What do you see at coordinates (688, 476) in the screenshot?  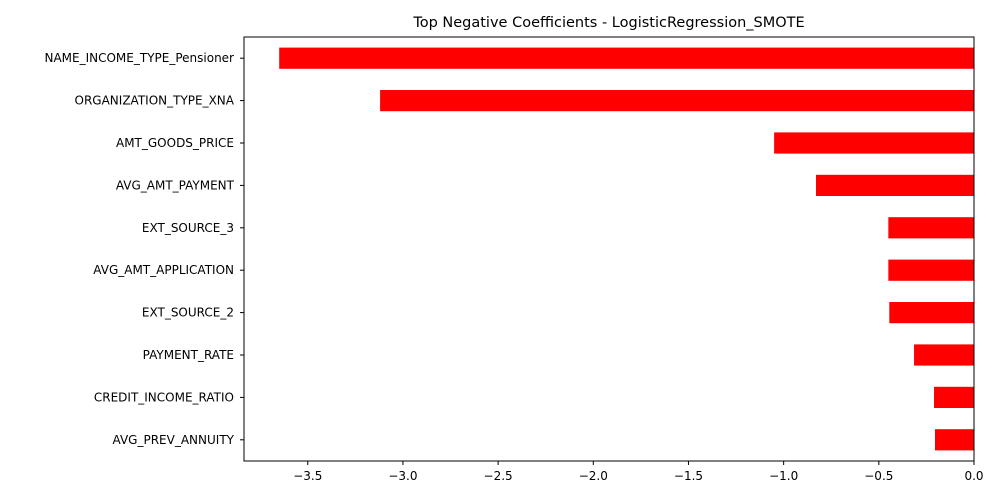 I see `x-tick-label: −1.5` at bounding box center [688, 476].